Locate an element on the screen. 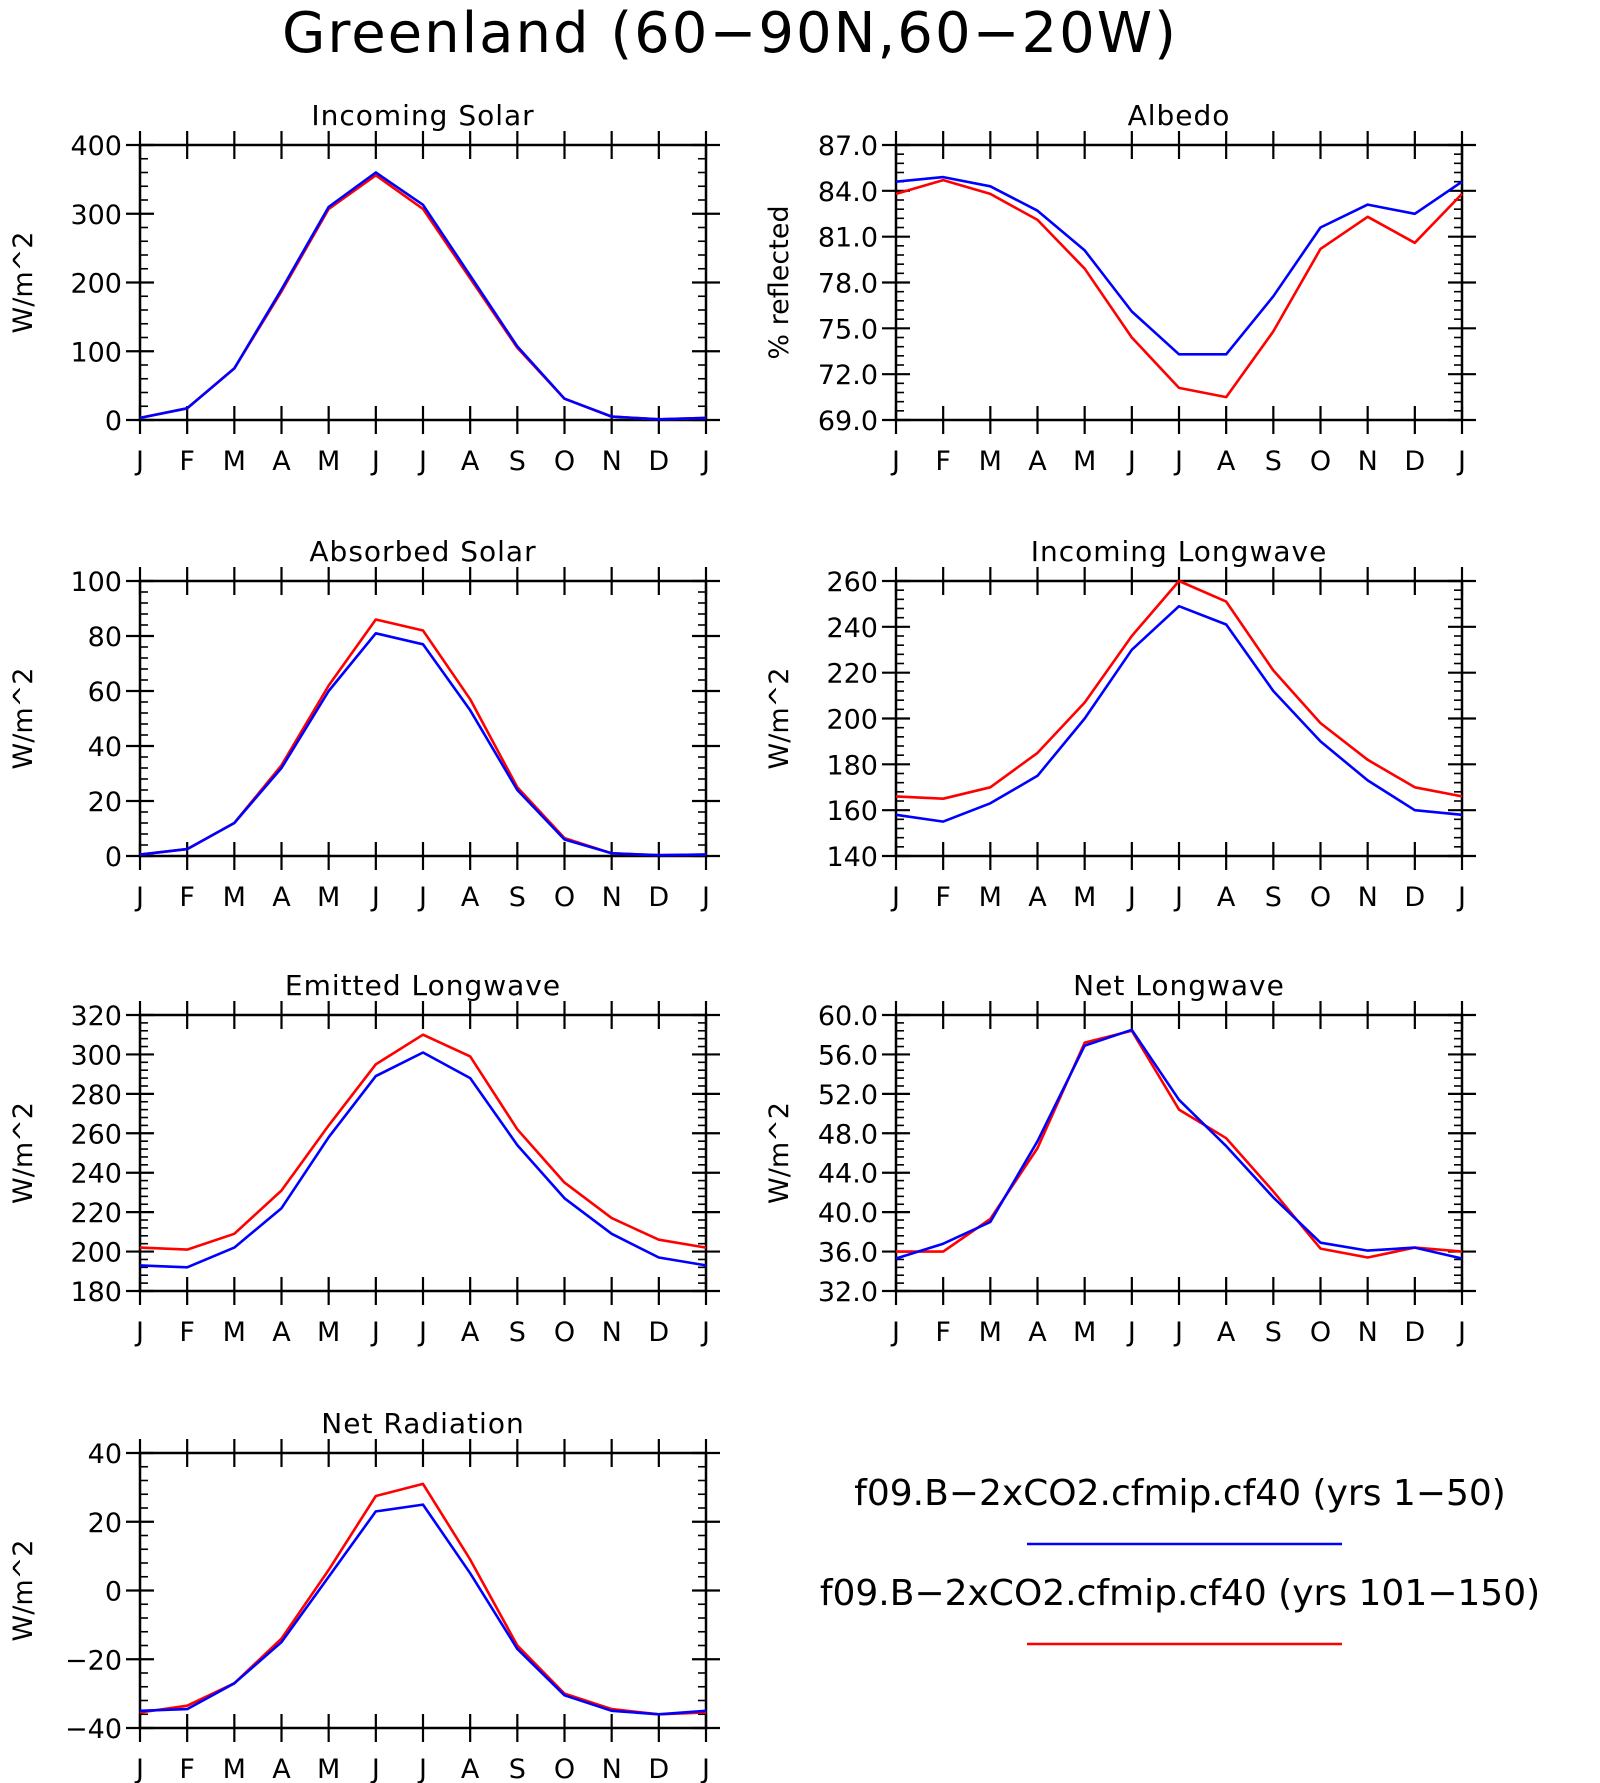 This screenshot has height=1783, width=1600. y-tick-label: 81.0 is located at coordinates (848, 238).